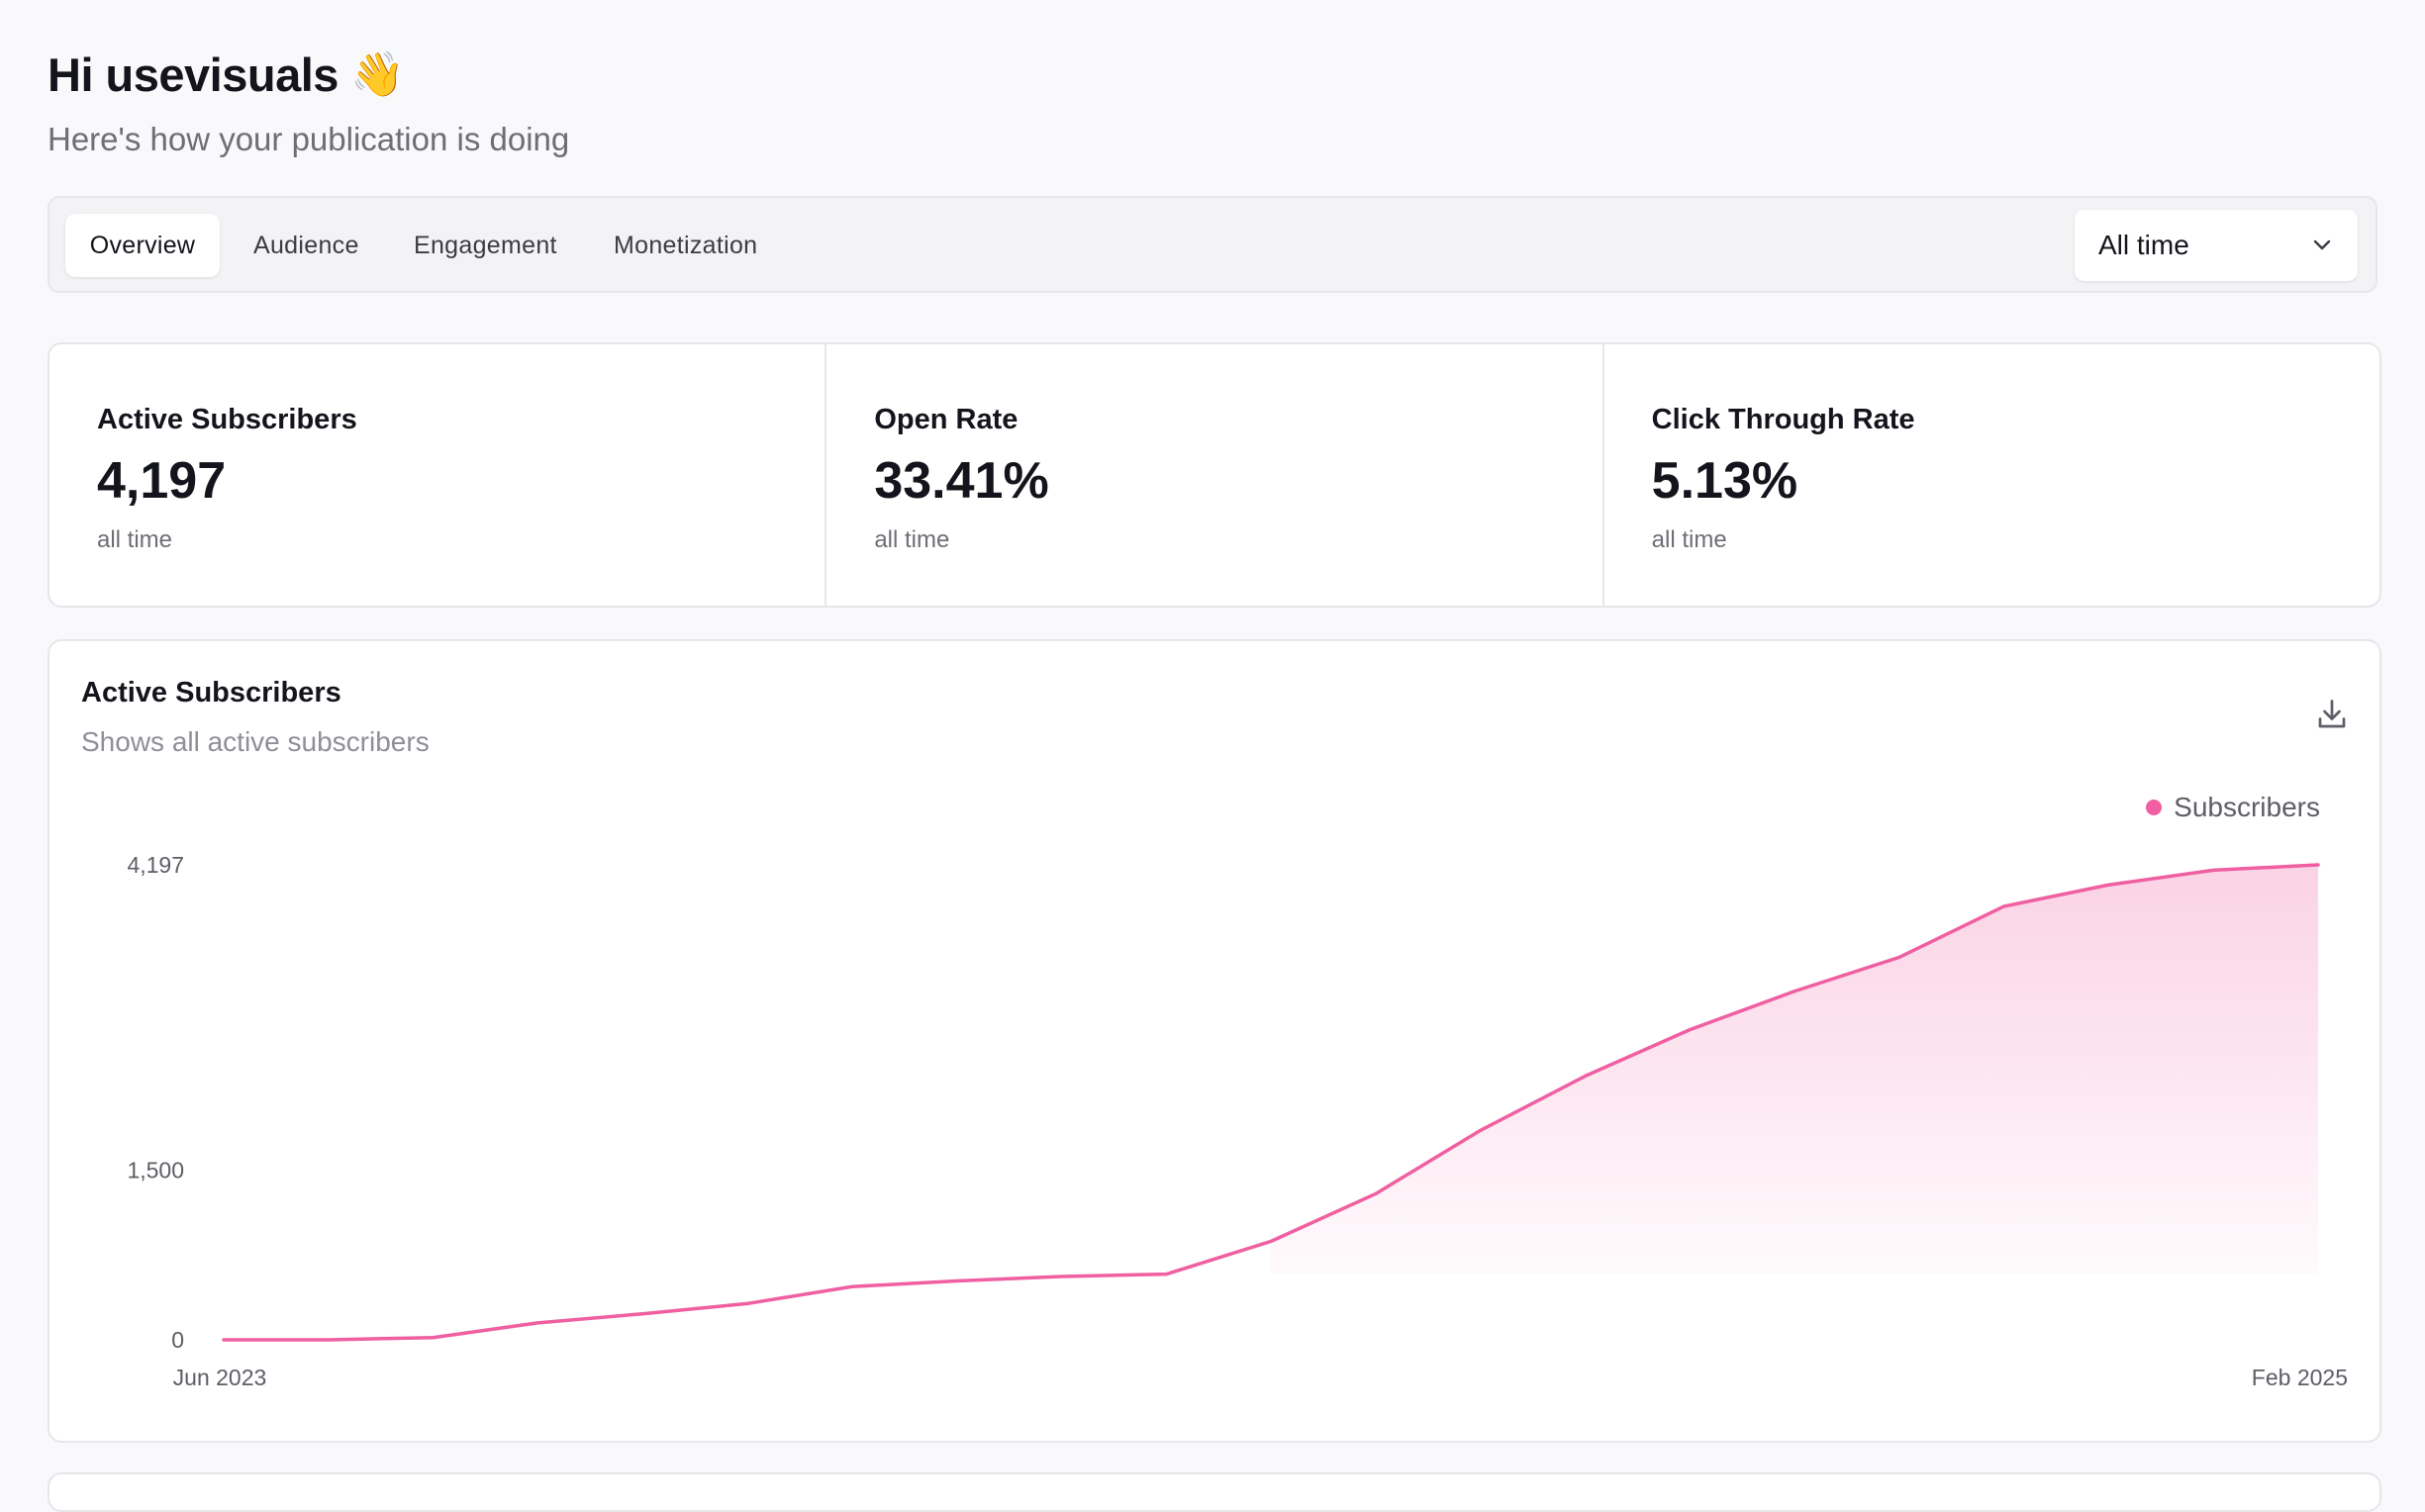 This screenshot has height=1512, width=2425. I want to click on chart-subtitle: Shows all active subscribers, so click(255, 742).